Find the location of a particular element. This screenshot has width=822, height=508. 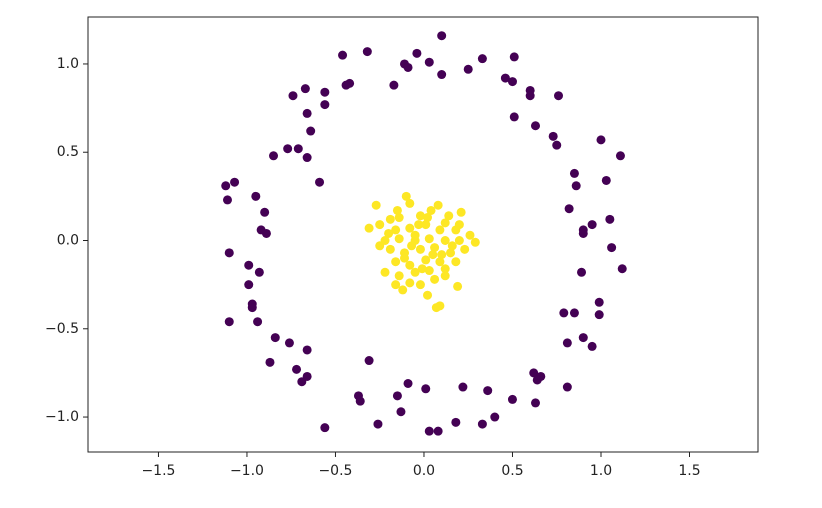

x-tick-label: 0.0 is located at coordinates (424, 471).